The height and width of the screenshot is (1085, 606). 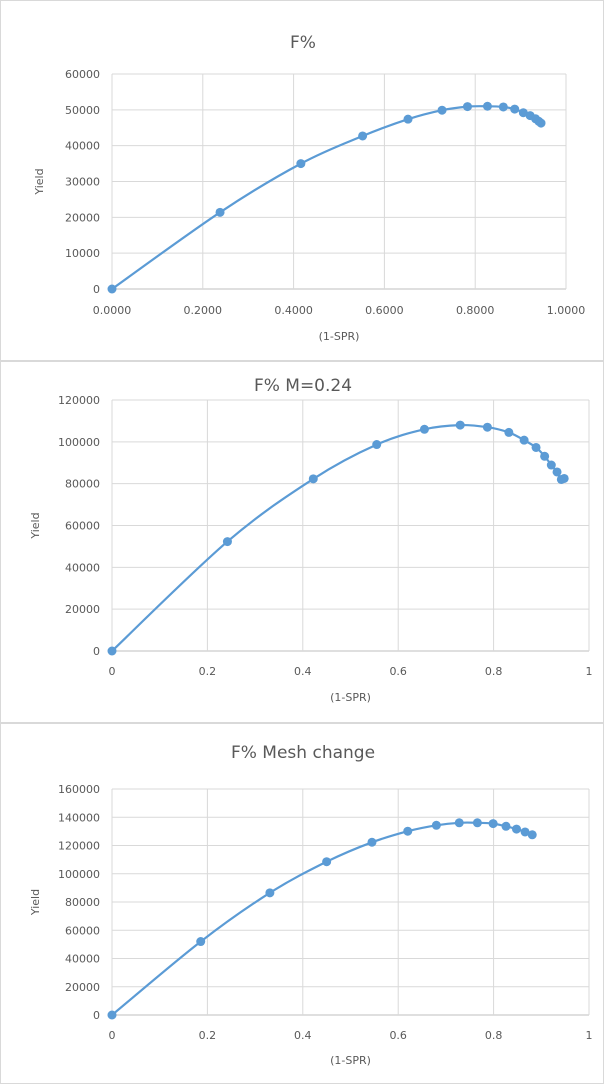 What do you see at coordinates (475, 310) in the screenshot?
I see `x-tick-label: 0.8000` at bounding box center [475, 310].